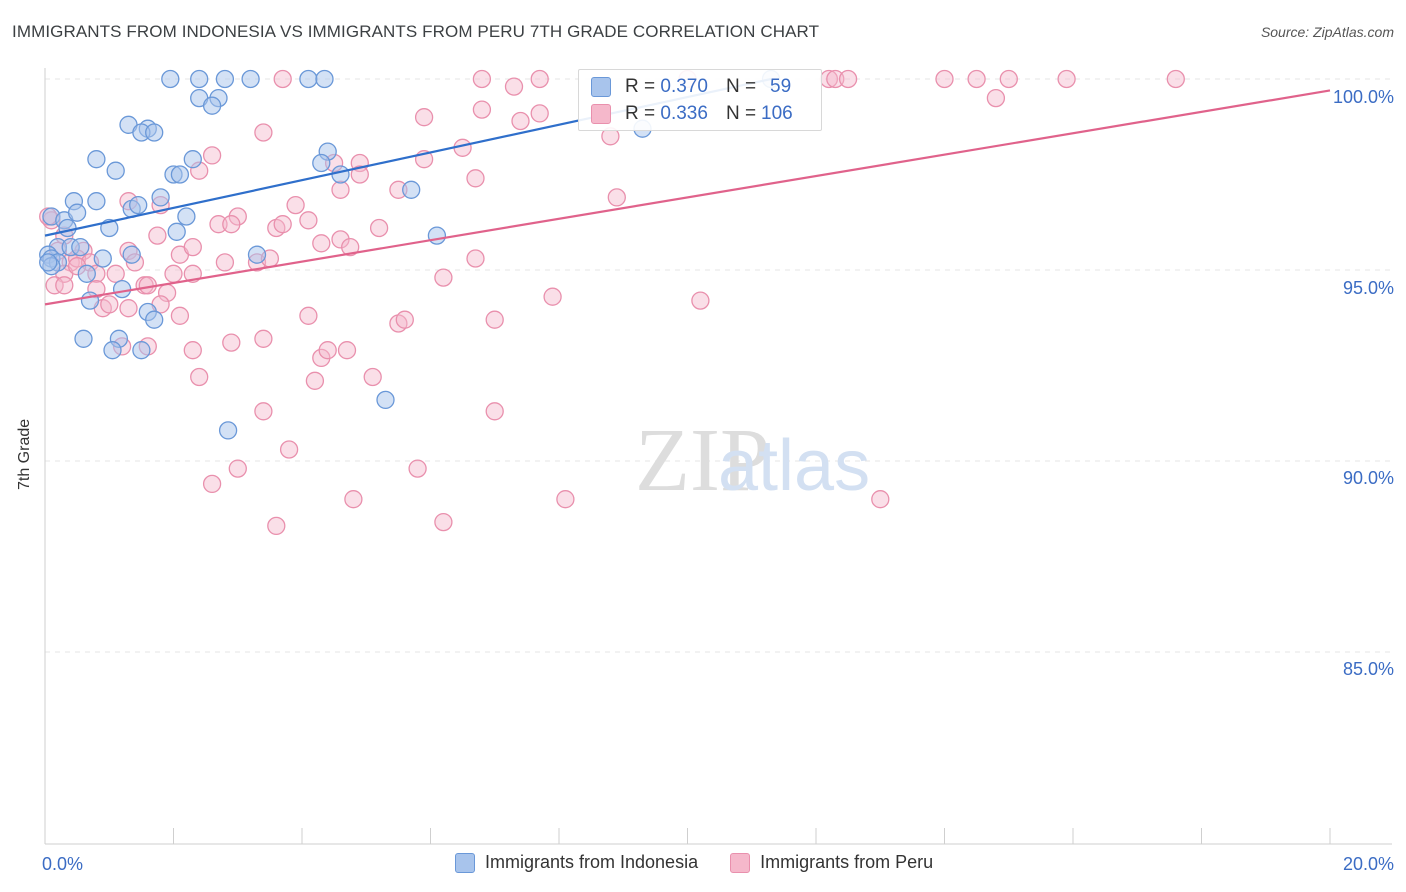 The width and height of the screenshot is (1406, 892). What do you see at coordinates (684, 86) in the screenshot?
I see `legend-r-value-indonesia: 0.370` at bounding box center [684, 86].